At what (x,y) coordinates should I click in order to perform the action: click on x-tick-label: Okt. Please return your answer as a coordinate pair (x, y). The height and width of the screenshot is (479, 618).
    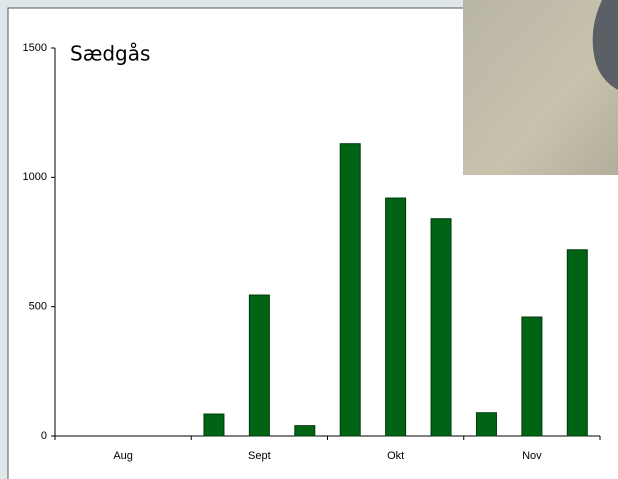
    Looking at the image, I should click on (395, 456).